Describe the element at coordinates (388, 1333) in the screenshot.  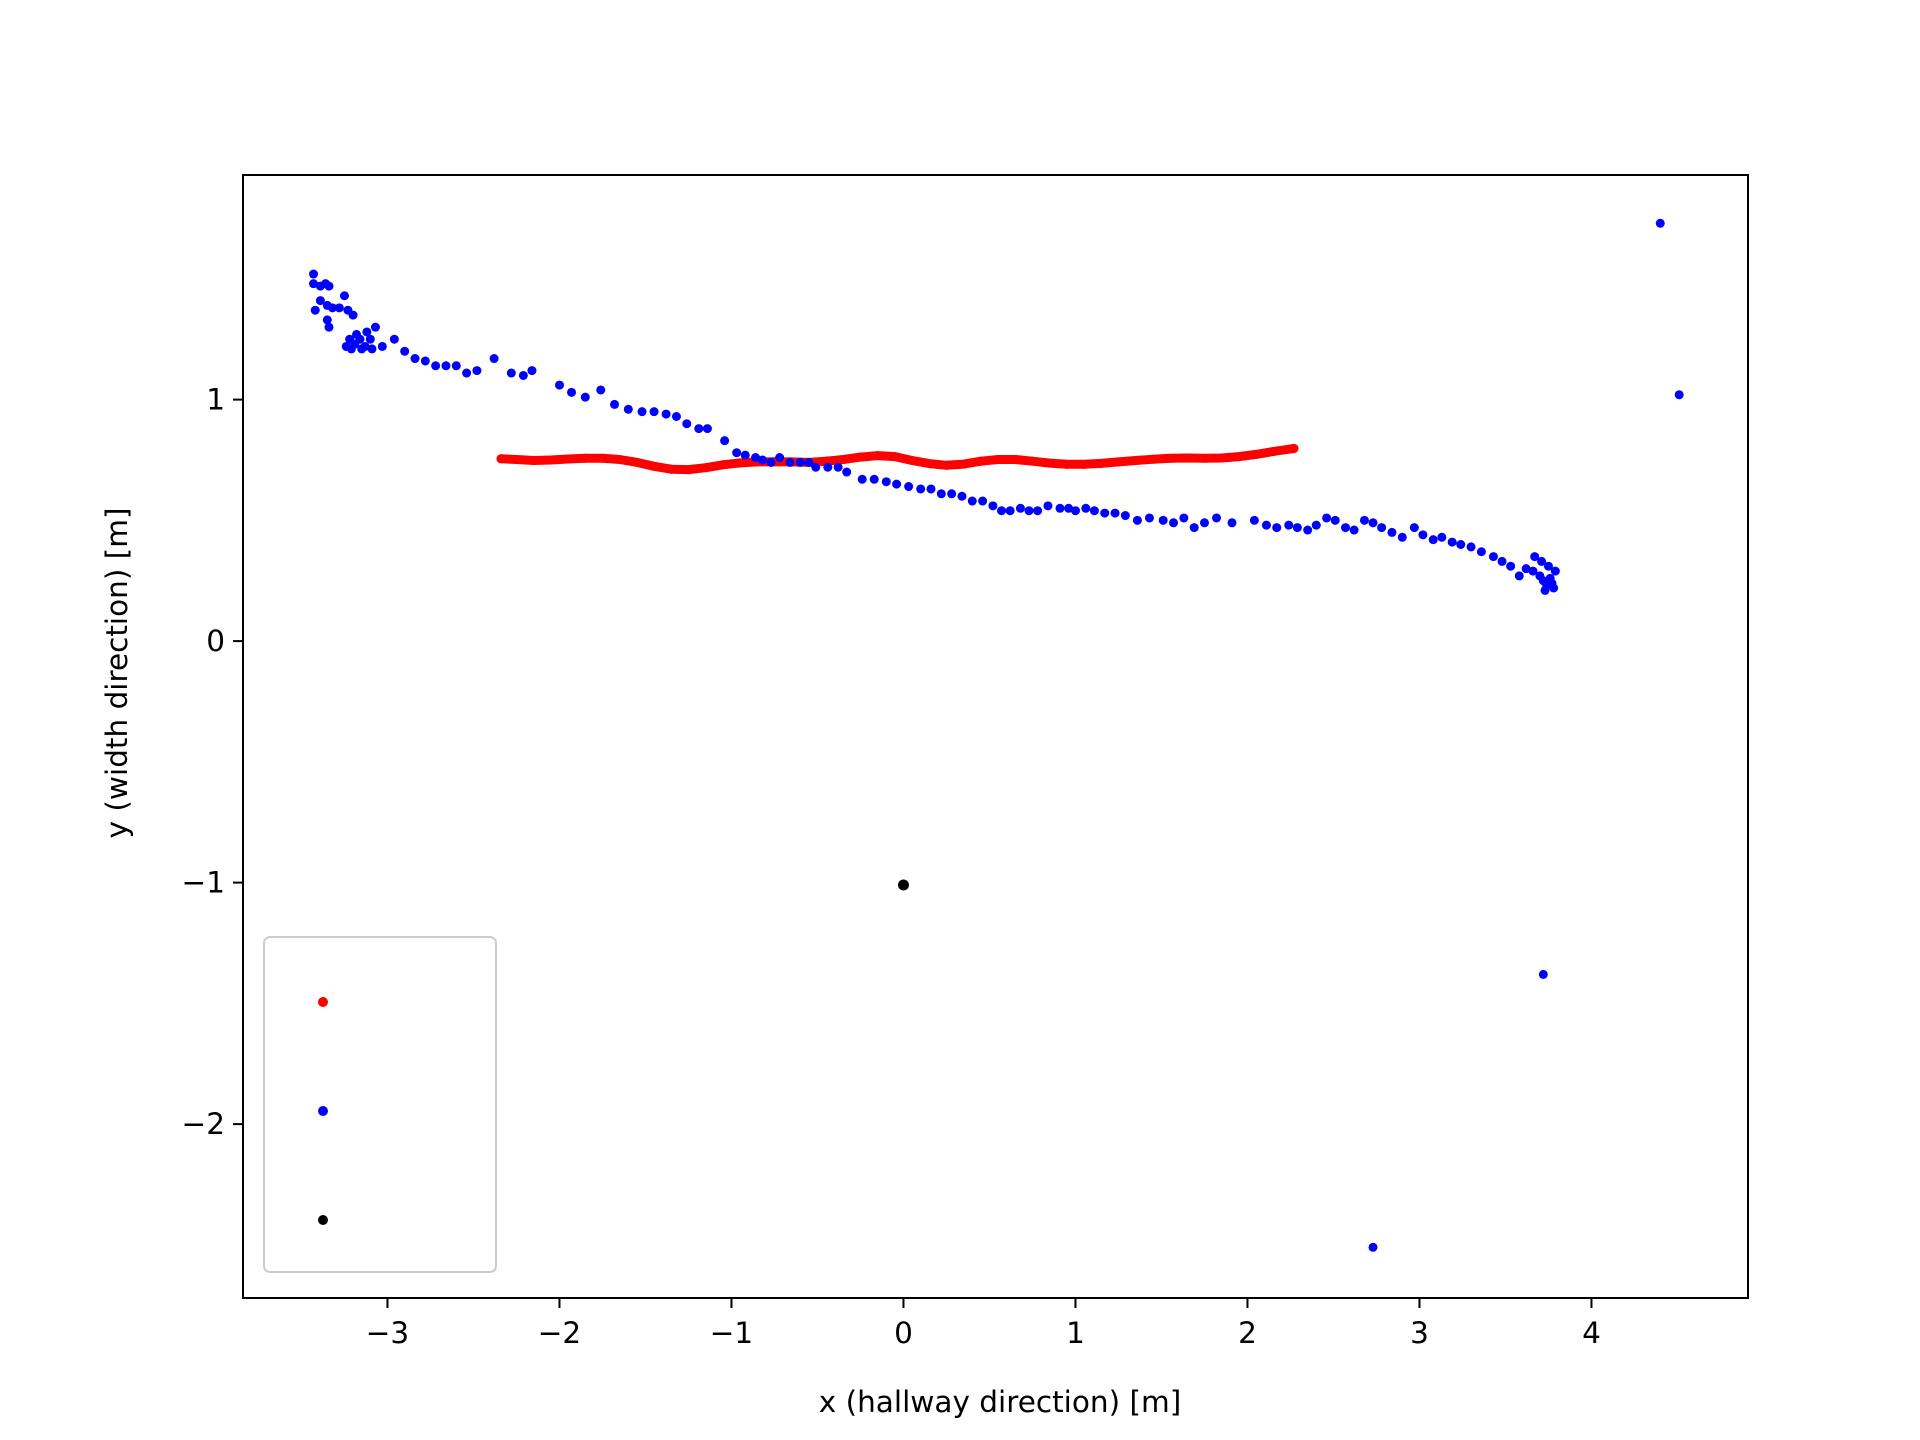
I see `x-tick-label-0: −3` at that location.